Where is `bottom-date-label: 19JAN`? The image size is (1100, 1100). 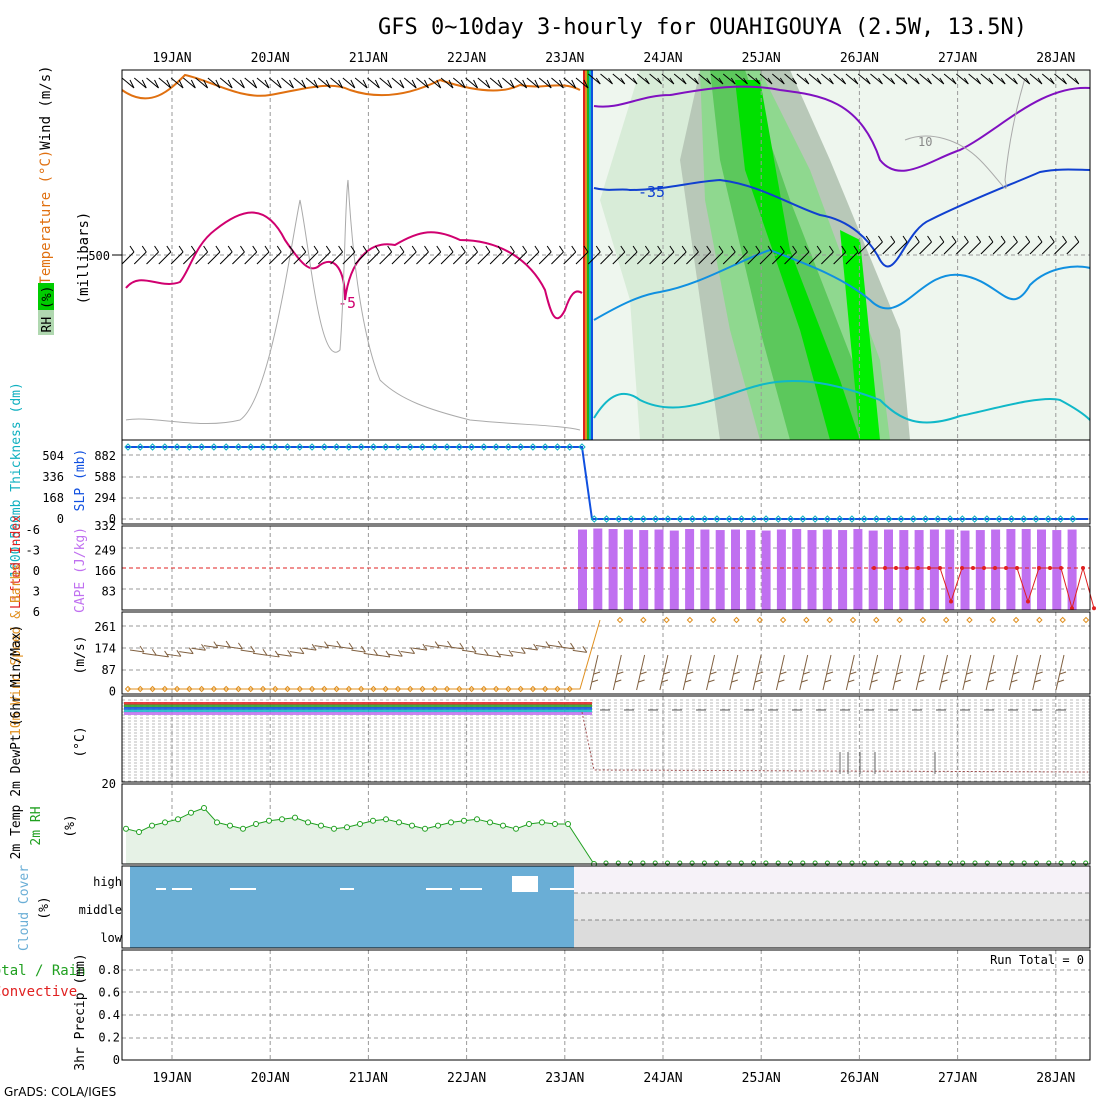
bottom-date-label: 19JAN is located at coordinates (171, 1078).